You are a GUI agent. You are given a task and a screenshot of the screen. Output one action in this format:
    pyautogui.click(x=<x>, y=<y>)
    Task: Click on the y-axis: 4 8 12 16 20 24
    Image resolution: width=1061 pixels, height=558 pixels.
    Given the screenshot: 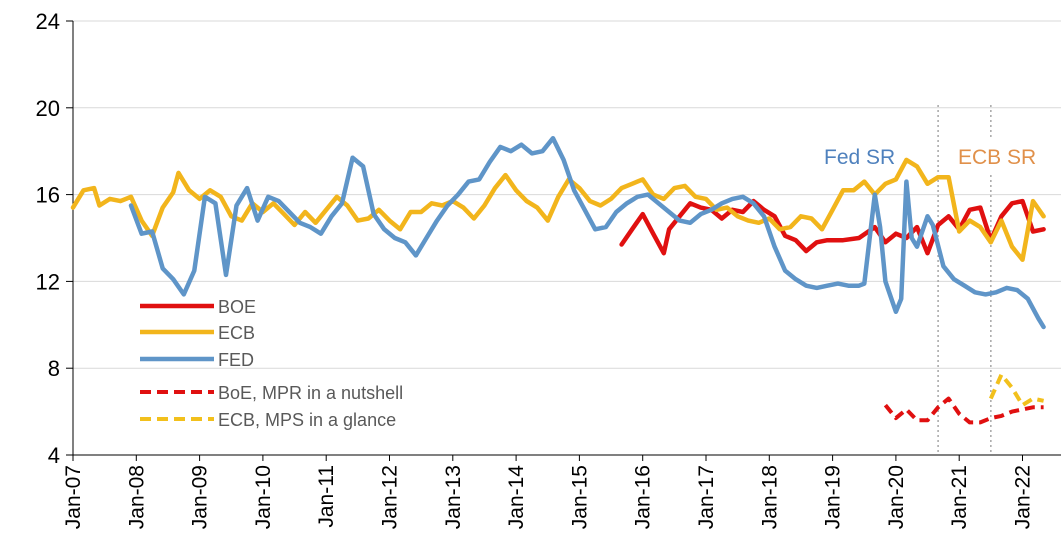 What is the action you would take?
    pyautogui.click(x=55, y=238)
    